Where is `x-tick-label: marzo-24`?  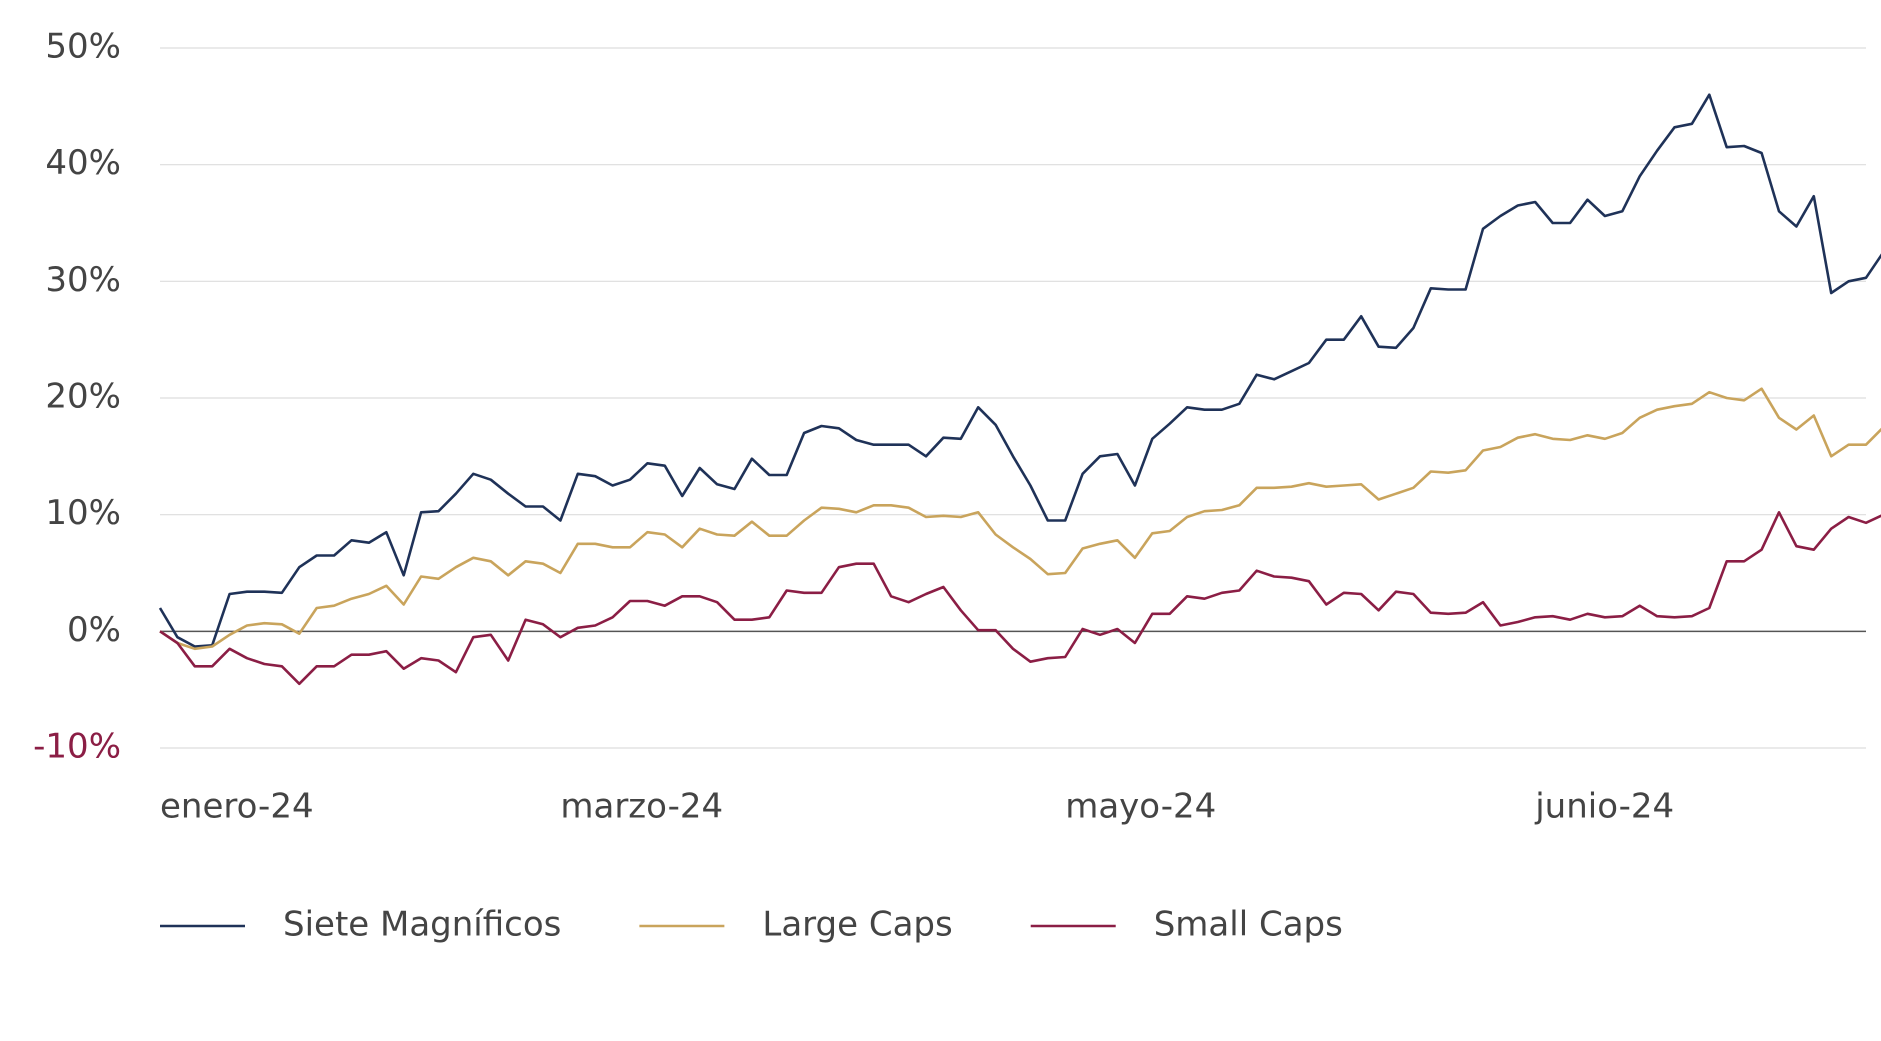
x-tick-label: marzo-24 is located at coordinates (641, 807).